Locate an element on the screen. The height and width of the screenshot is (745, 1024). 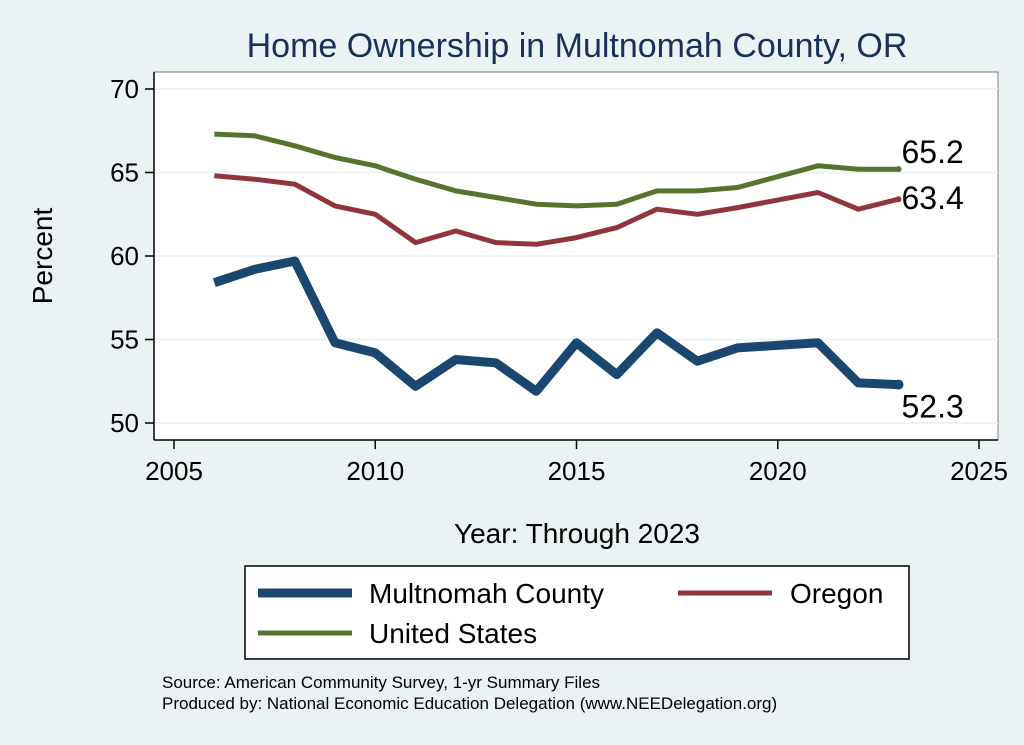
series-line-oregon is located at coordinates (557, 210).